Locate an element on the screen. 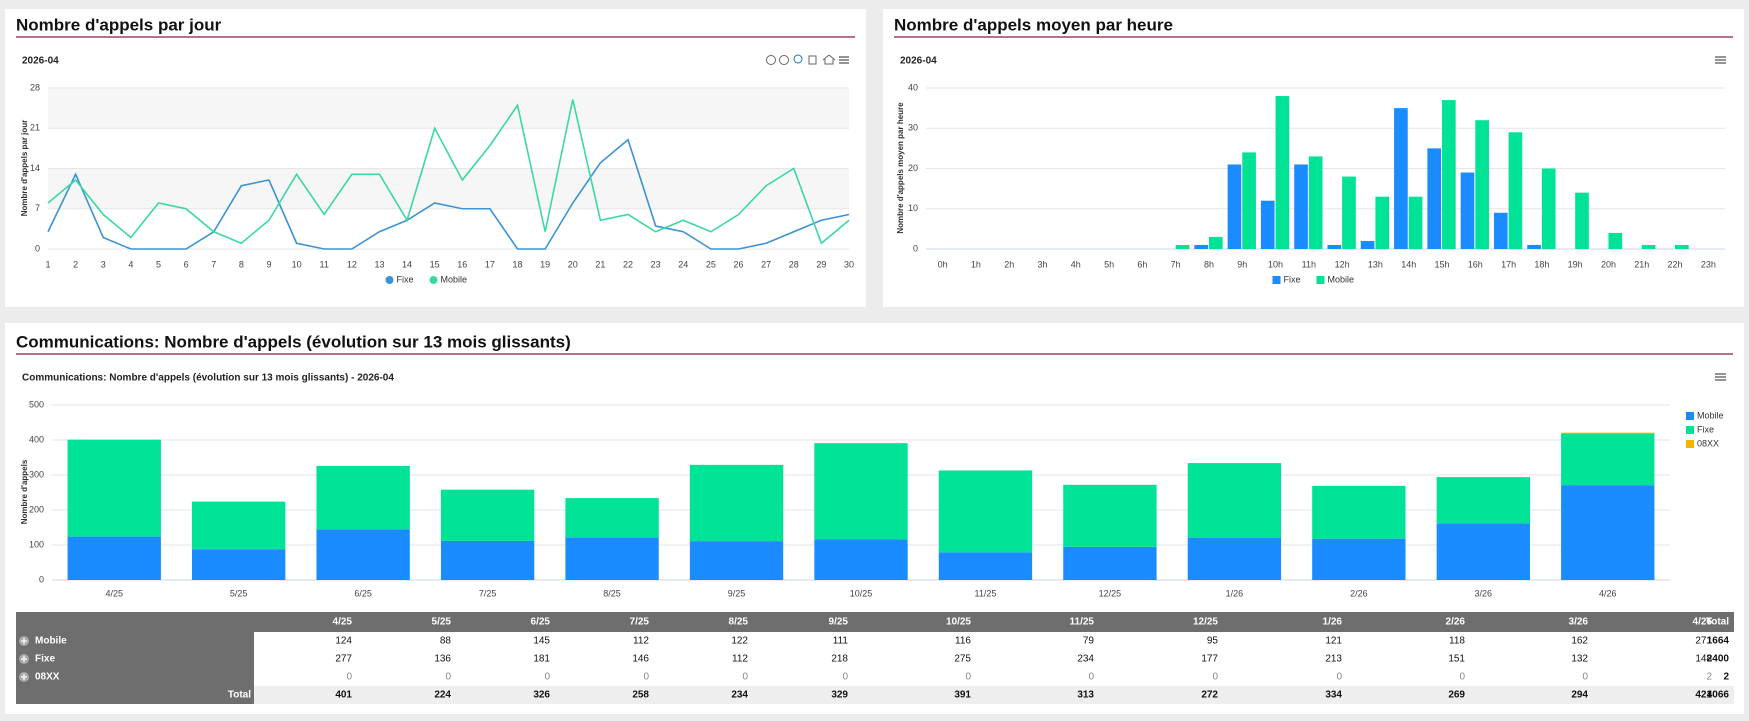 This screenshot has height=721, width=1749. toolbar is located at coordinates (801, 59).